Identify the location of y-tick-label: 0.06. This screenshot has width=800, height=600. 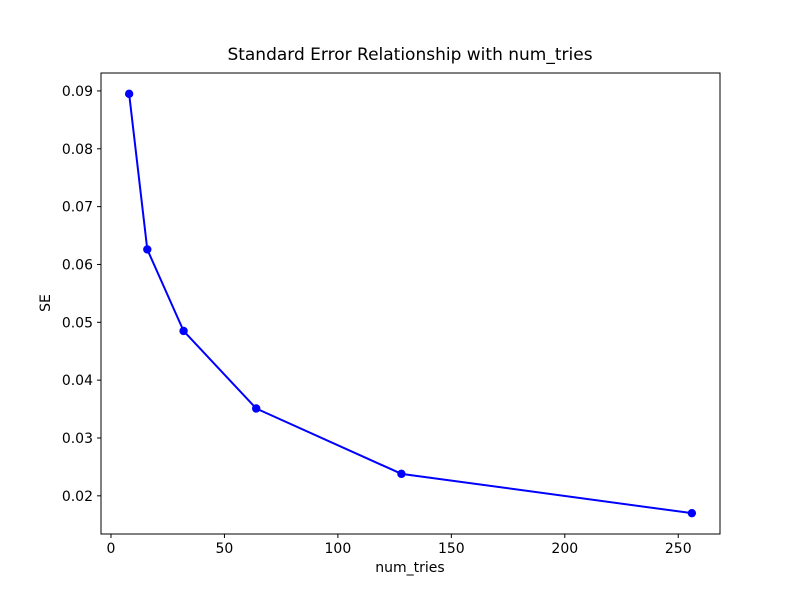
(77, 265).